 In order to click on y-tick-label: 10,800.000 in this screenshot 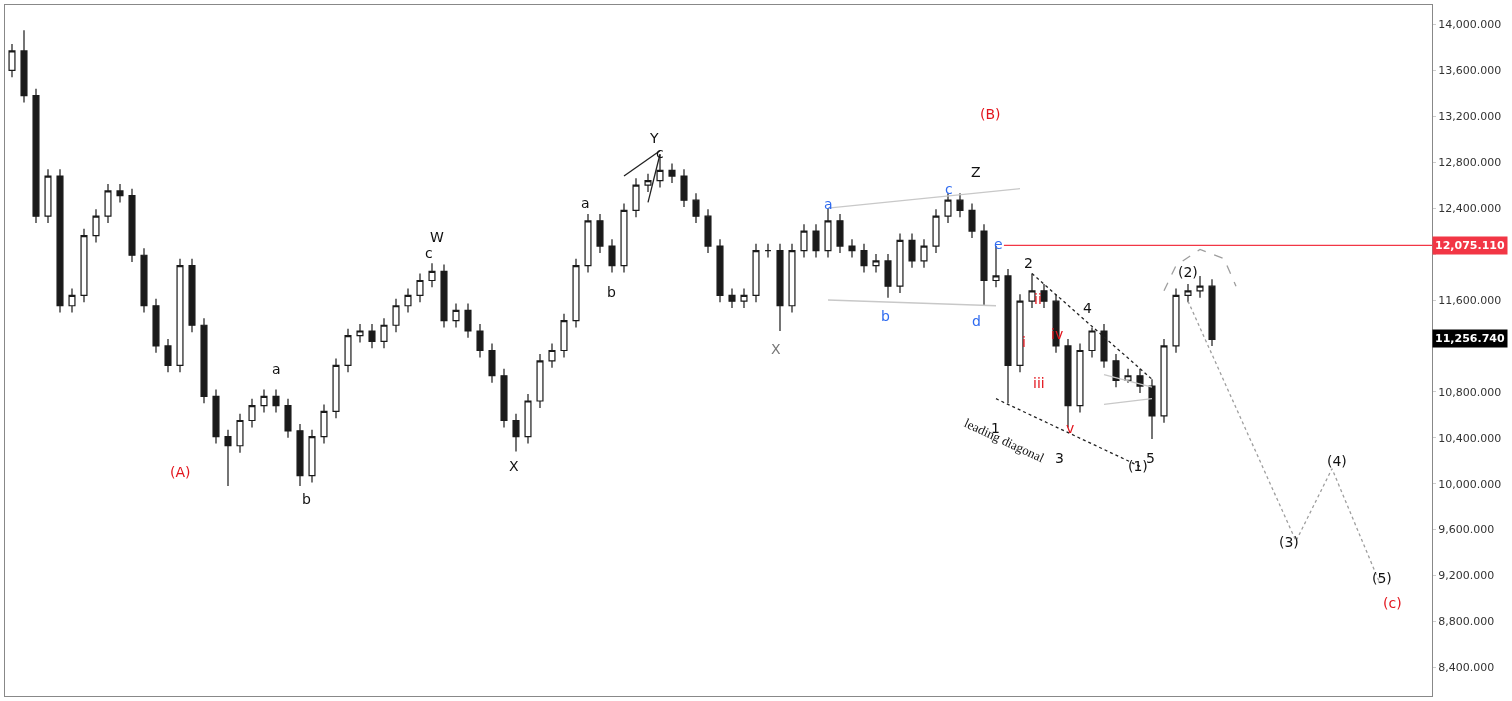, I will do `click(1470, 392)`.